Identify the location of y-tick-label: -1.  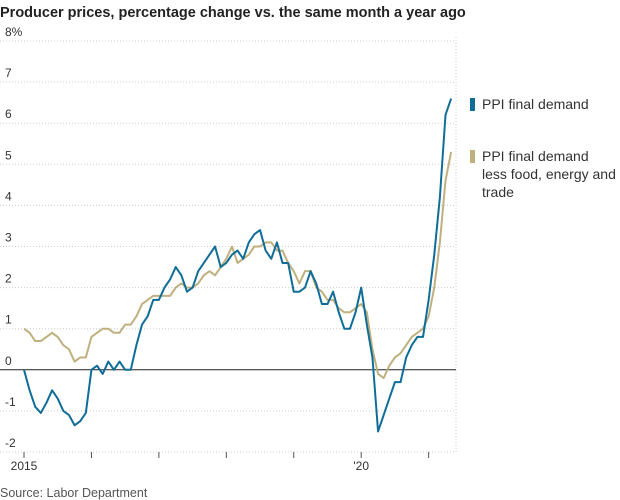
(10, 402).